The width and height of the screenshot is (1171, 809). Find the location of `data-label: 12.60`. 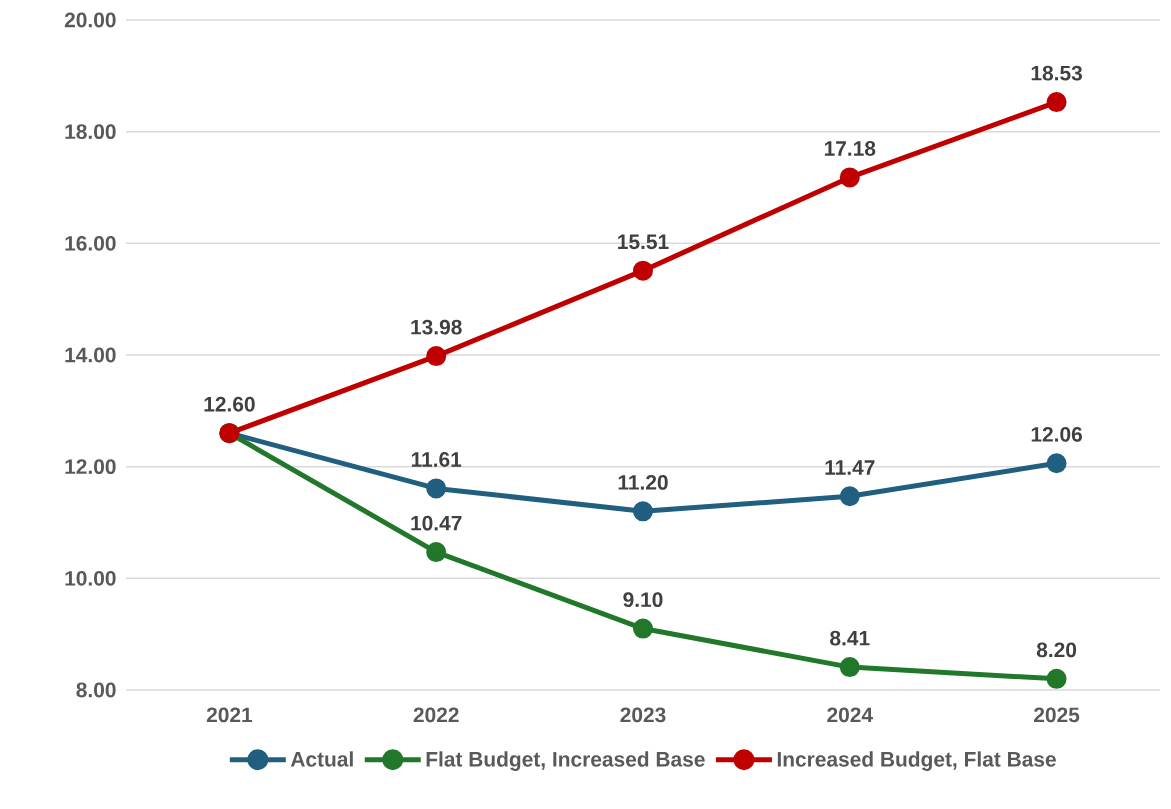

data-label: 12.60 is located at coordinates (229, 404).